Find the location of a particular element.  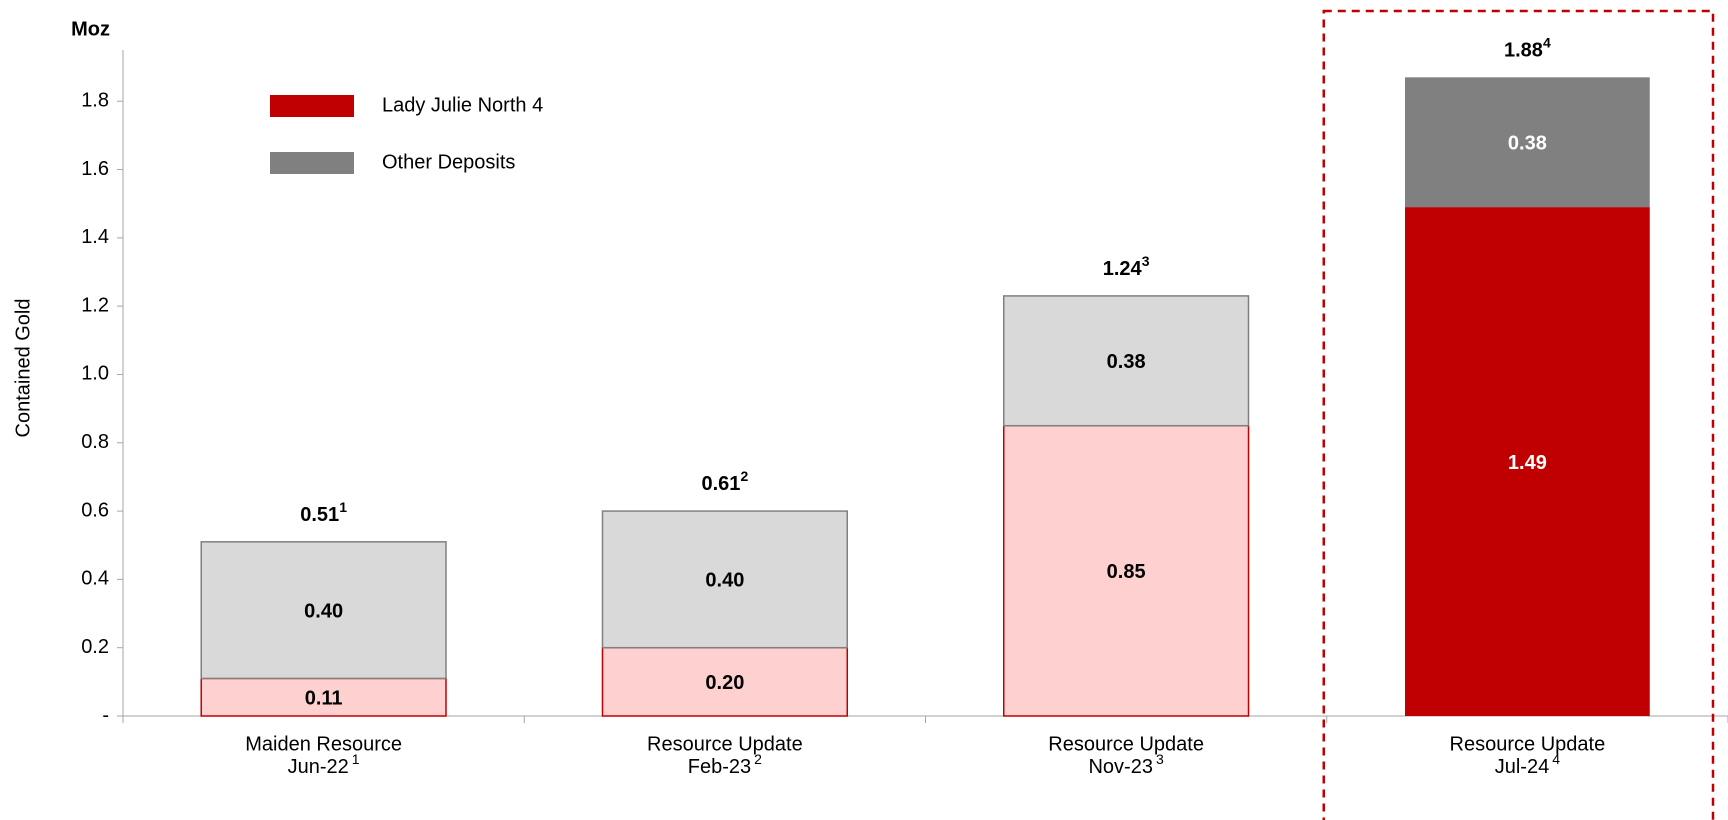

x-tick-label-line: Jul-24 is located at coordinates (1522, 767).